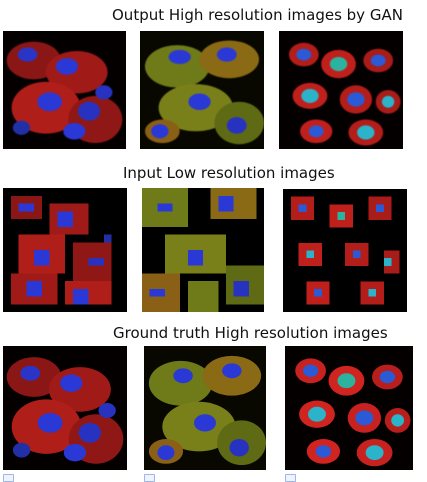 The height and width of the screenshot is (482, 427). Describe the element at coordinates (229, 173) in the screenshot. I see `low-res-input-title: Input Low resolution images` at that location.